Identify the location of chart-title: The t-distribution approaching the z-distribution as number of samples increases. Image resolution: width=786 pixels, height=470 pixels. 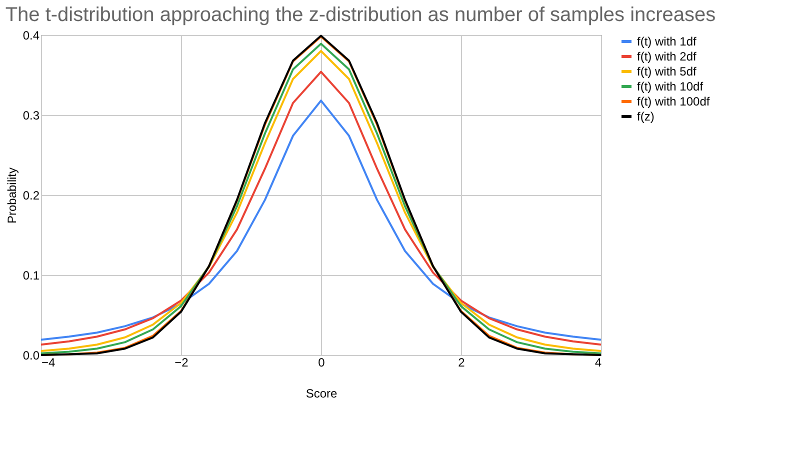
(360, 15).